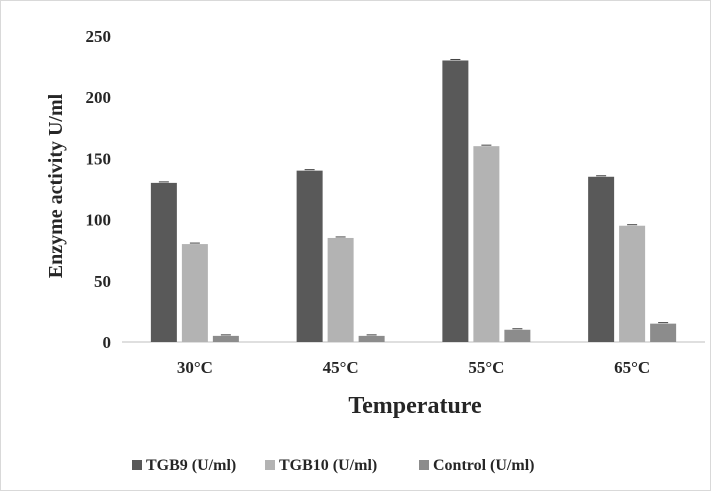 The width and height of the screenshot is (711, 495). What do you see at coordinates (56, 185) in the screenshot?
I see `y-axis-label: Enzyme activity U/ml` at bounding box center [56, 185].